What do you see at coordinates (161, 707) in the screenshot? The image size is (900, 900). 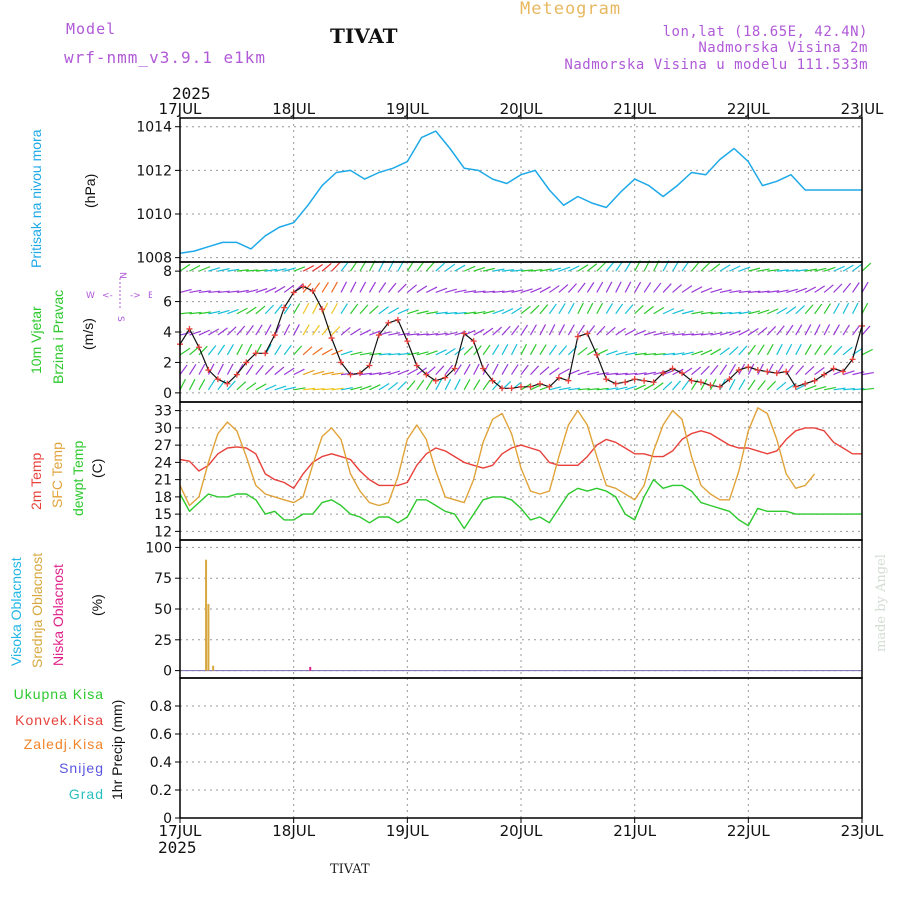 I see `precip-ytick-label: 0.8` at bounding box center [161, 707].